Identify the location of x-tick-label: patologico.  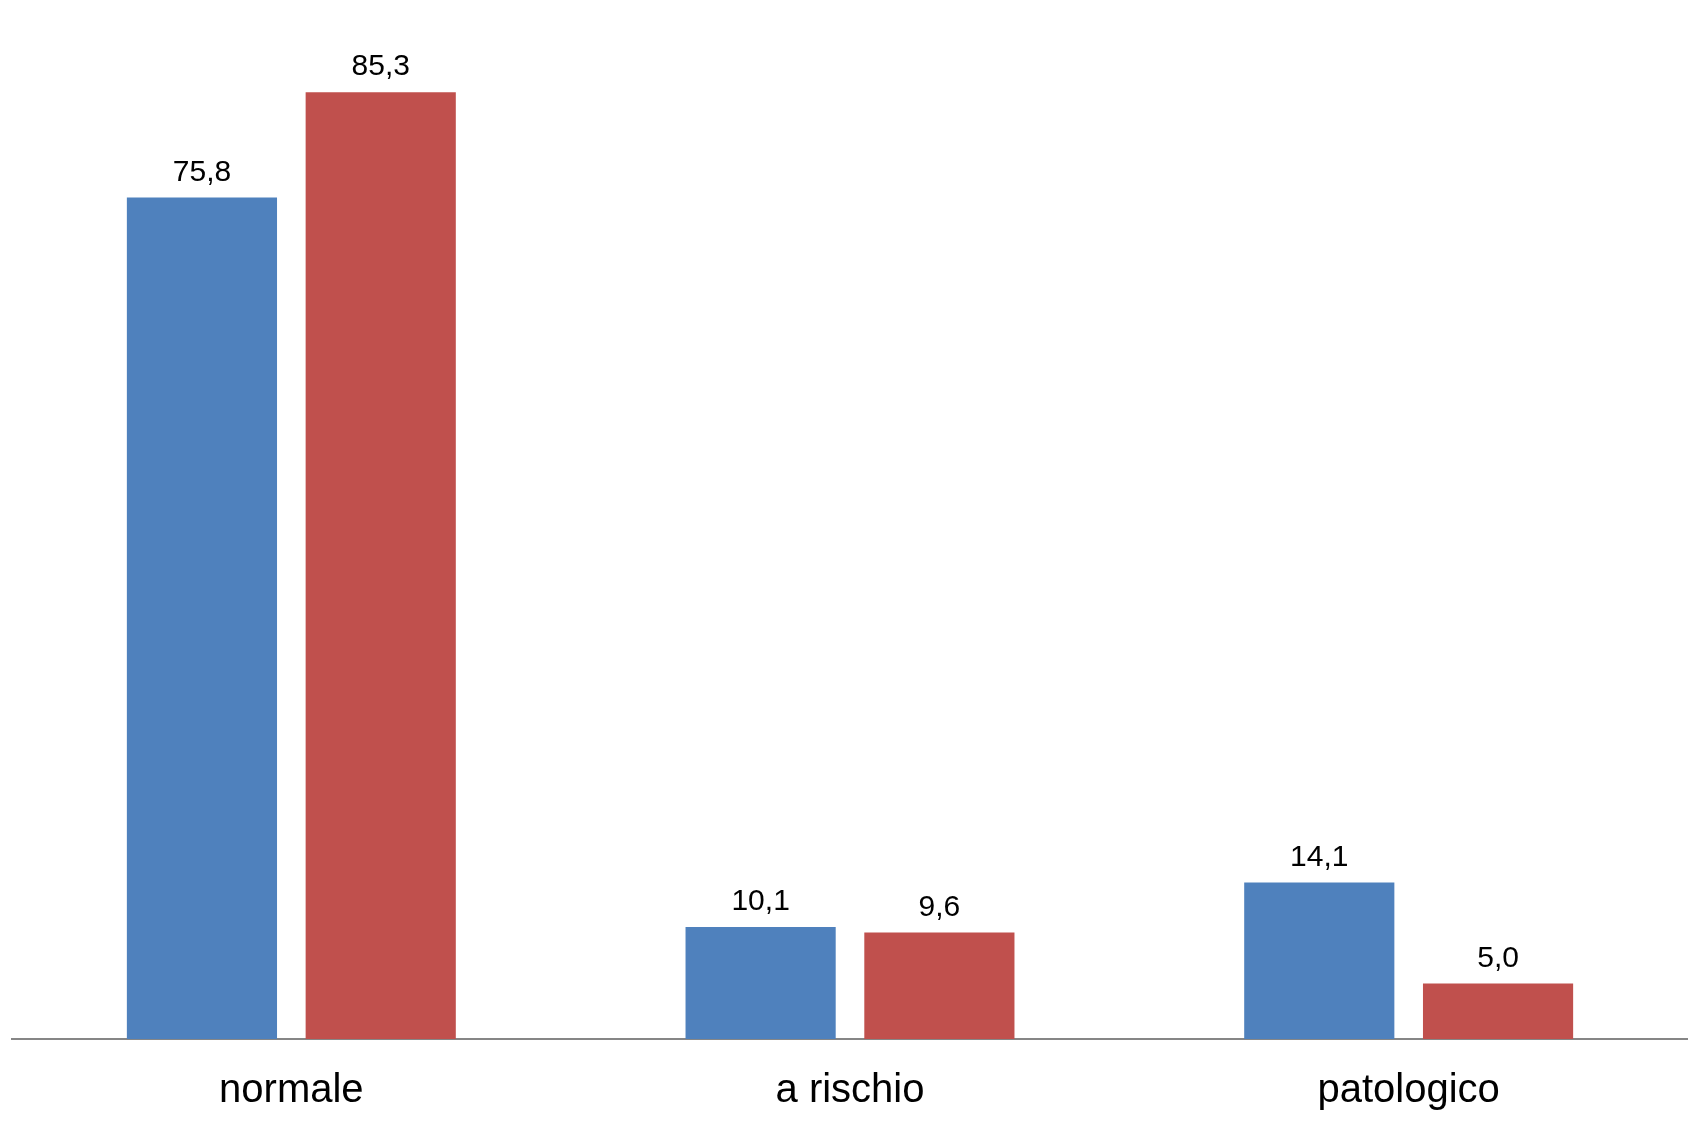
(1408, 1088).